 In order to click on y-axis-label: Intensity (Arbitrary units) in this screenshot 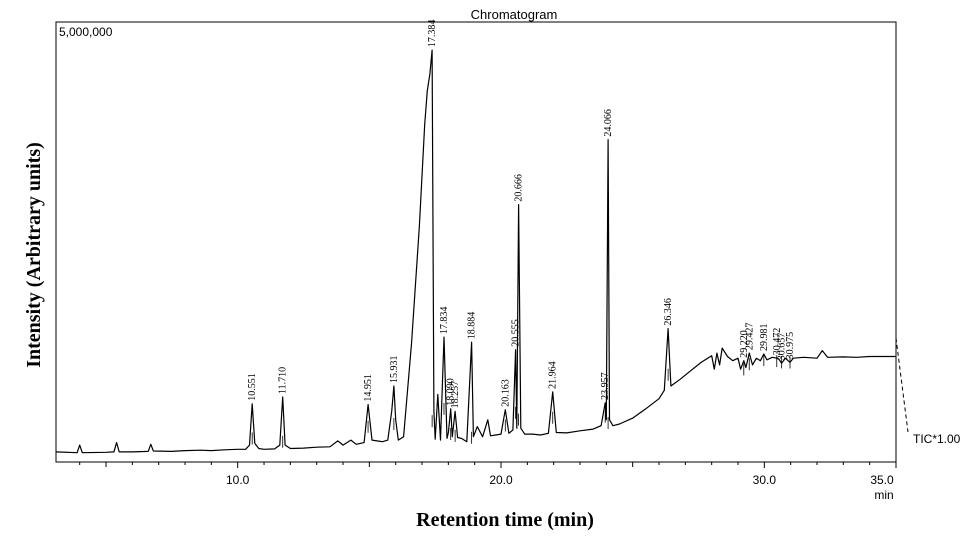, I will do `click(34, 255)`.